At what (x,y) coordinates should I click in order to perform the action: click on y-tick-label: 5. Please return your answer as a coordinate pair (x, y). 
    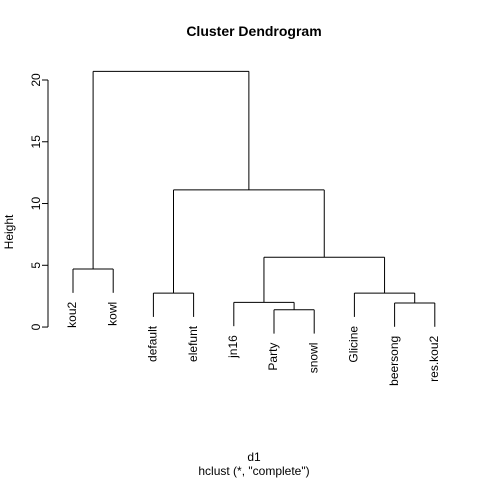
    Looking at the image, I should click on (36, 265).